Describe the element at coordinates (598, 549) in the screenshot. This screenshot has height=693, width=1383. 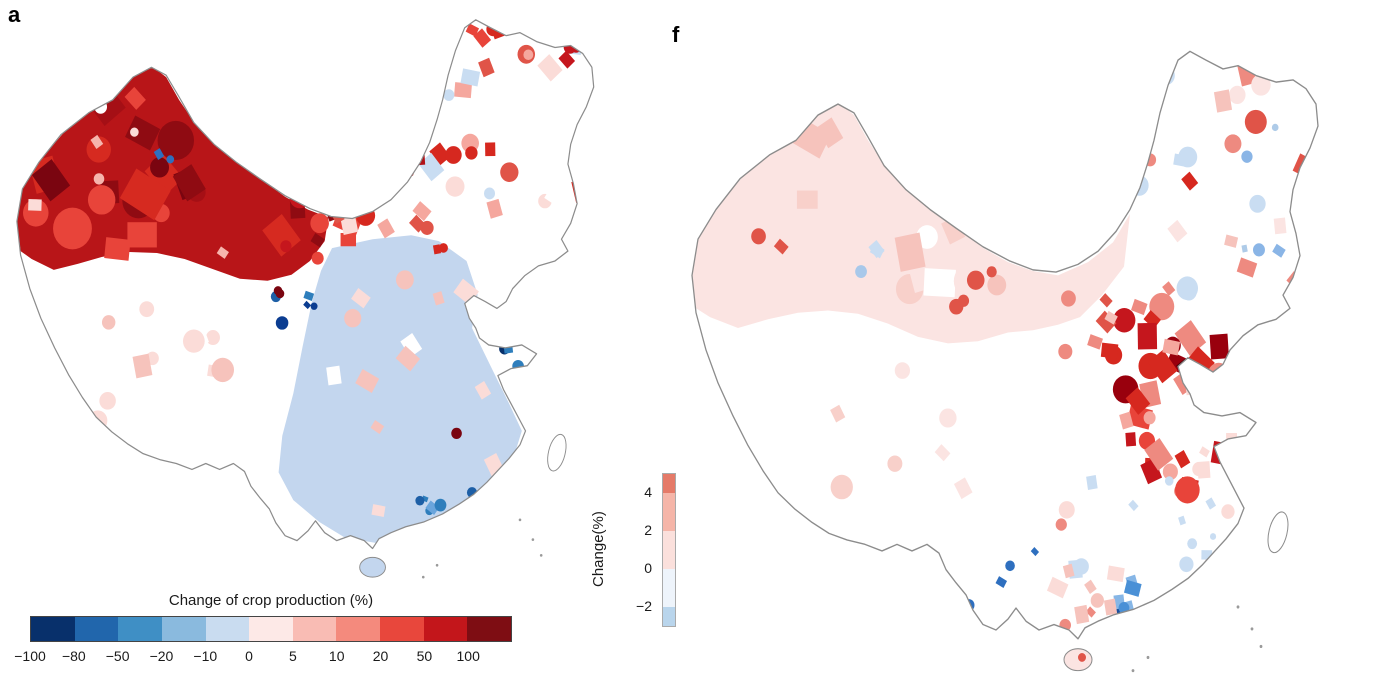
I see `colorbar-f-axis-label: Change(%)` at that location.